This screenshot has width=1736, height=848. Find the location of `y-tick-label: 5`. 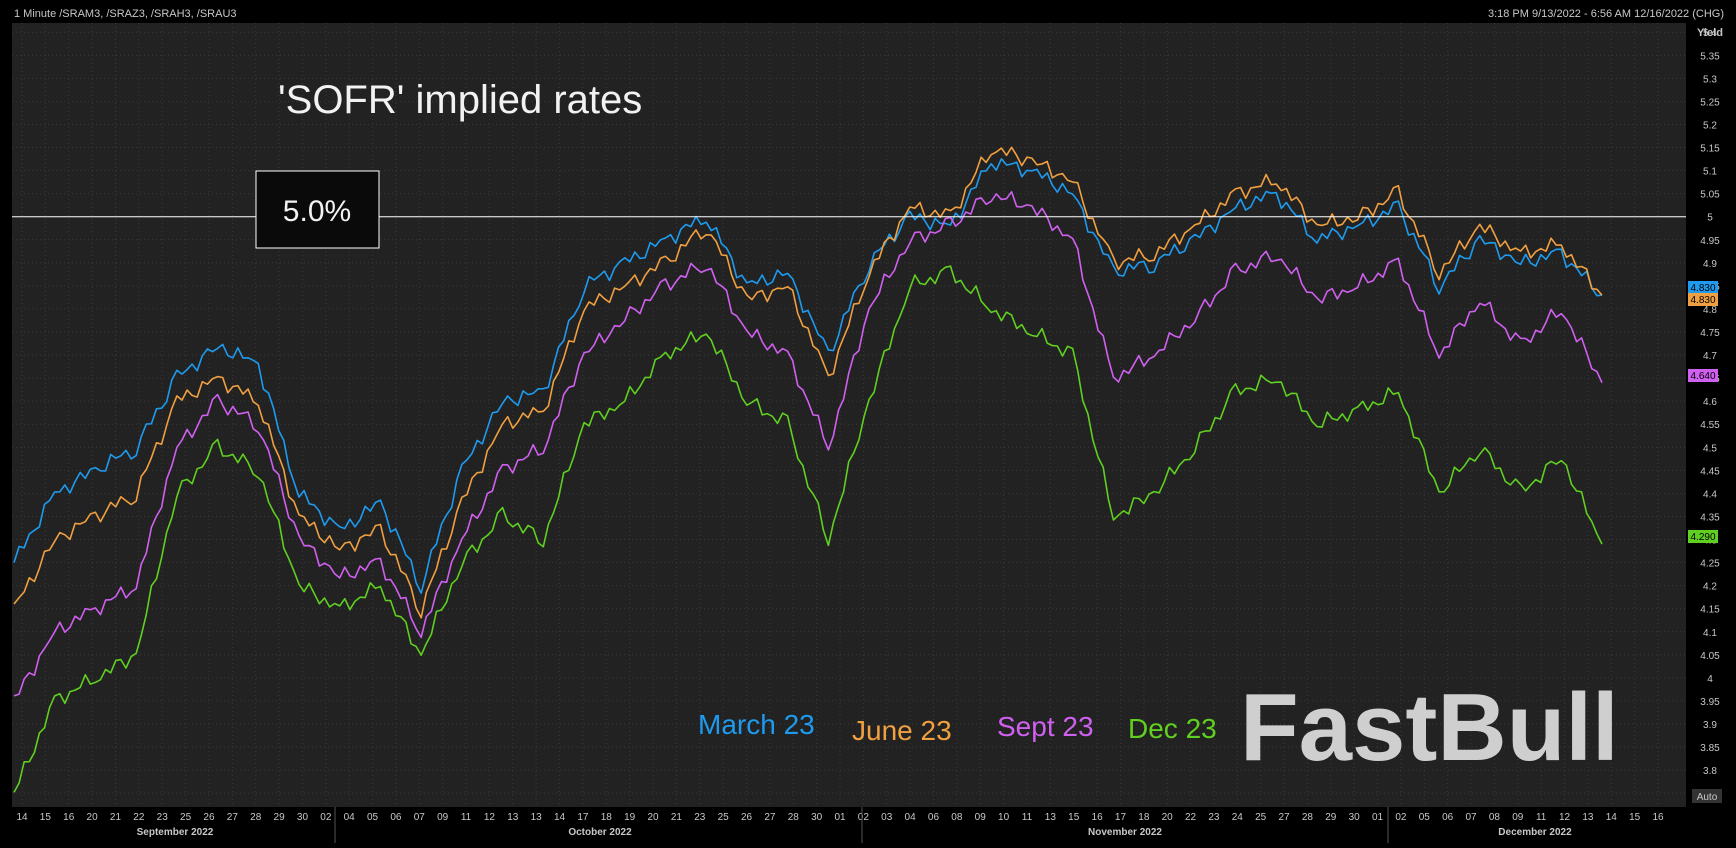

y-tick-label: 5 is located at coordinates (1710, 218).